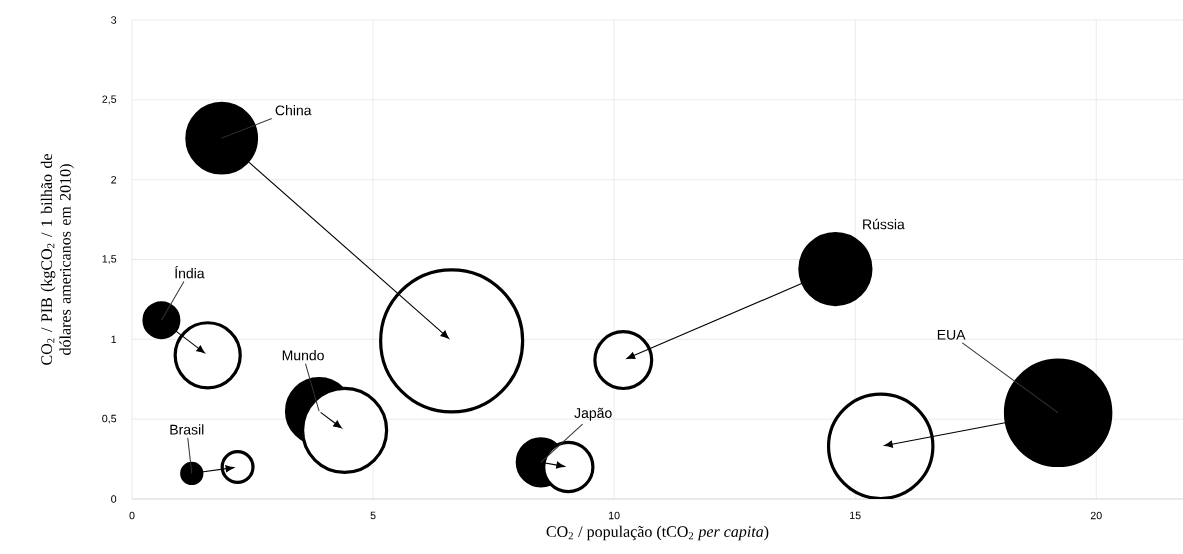  Describe the element at coordinates (593, 414) in the screenshot. I see `annotation: Japão` at that location.